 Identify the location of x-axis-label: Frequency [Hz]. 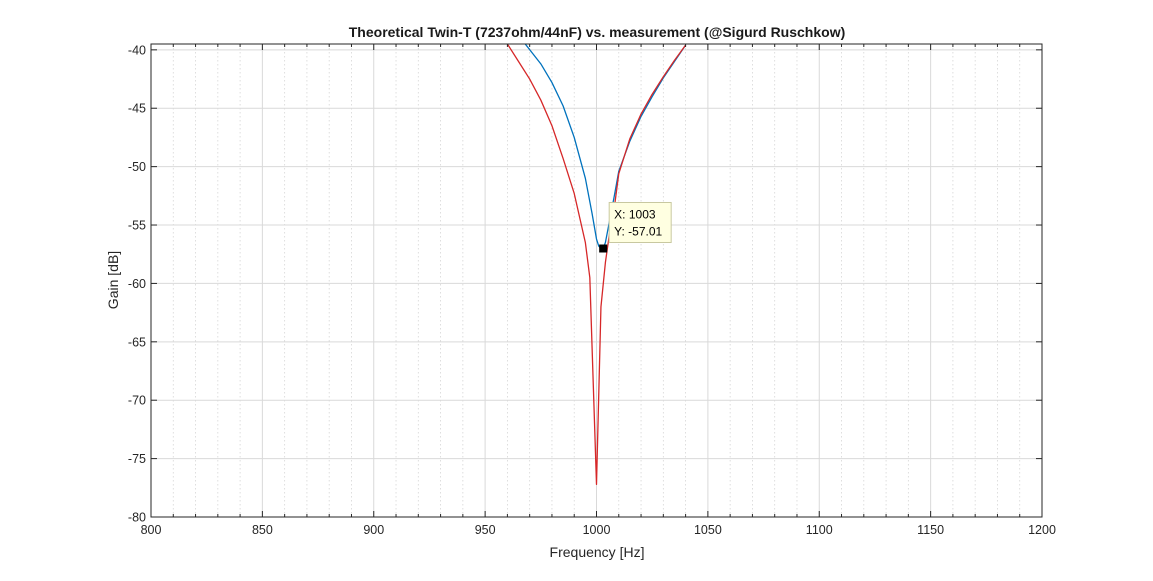
(597, 552).